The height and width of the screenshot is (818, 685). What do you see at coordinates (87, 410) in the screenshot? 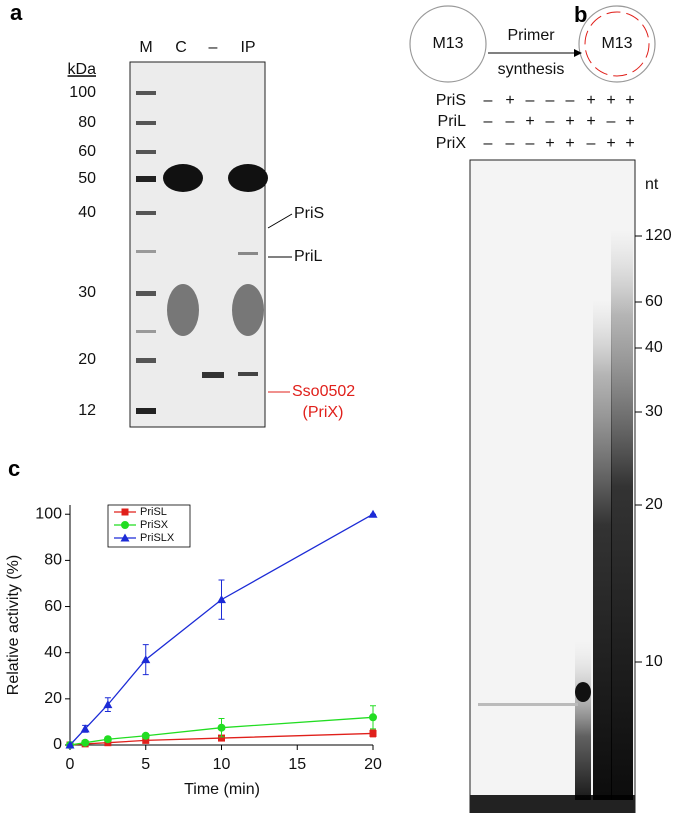
I see `marker-label: 12` at bounding box center [87, 410].